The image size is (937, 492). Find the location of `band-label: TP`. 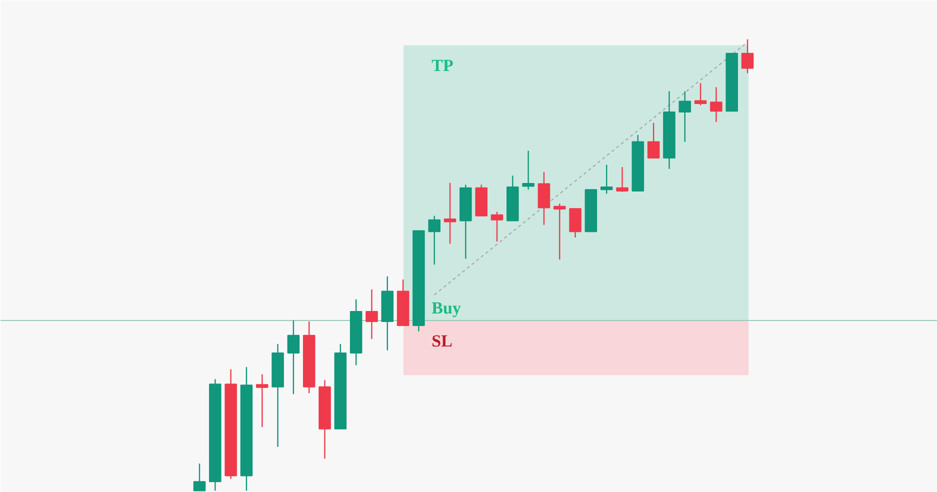

band-label: TP is located at coordinates (443, 66).